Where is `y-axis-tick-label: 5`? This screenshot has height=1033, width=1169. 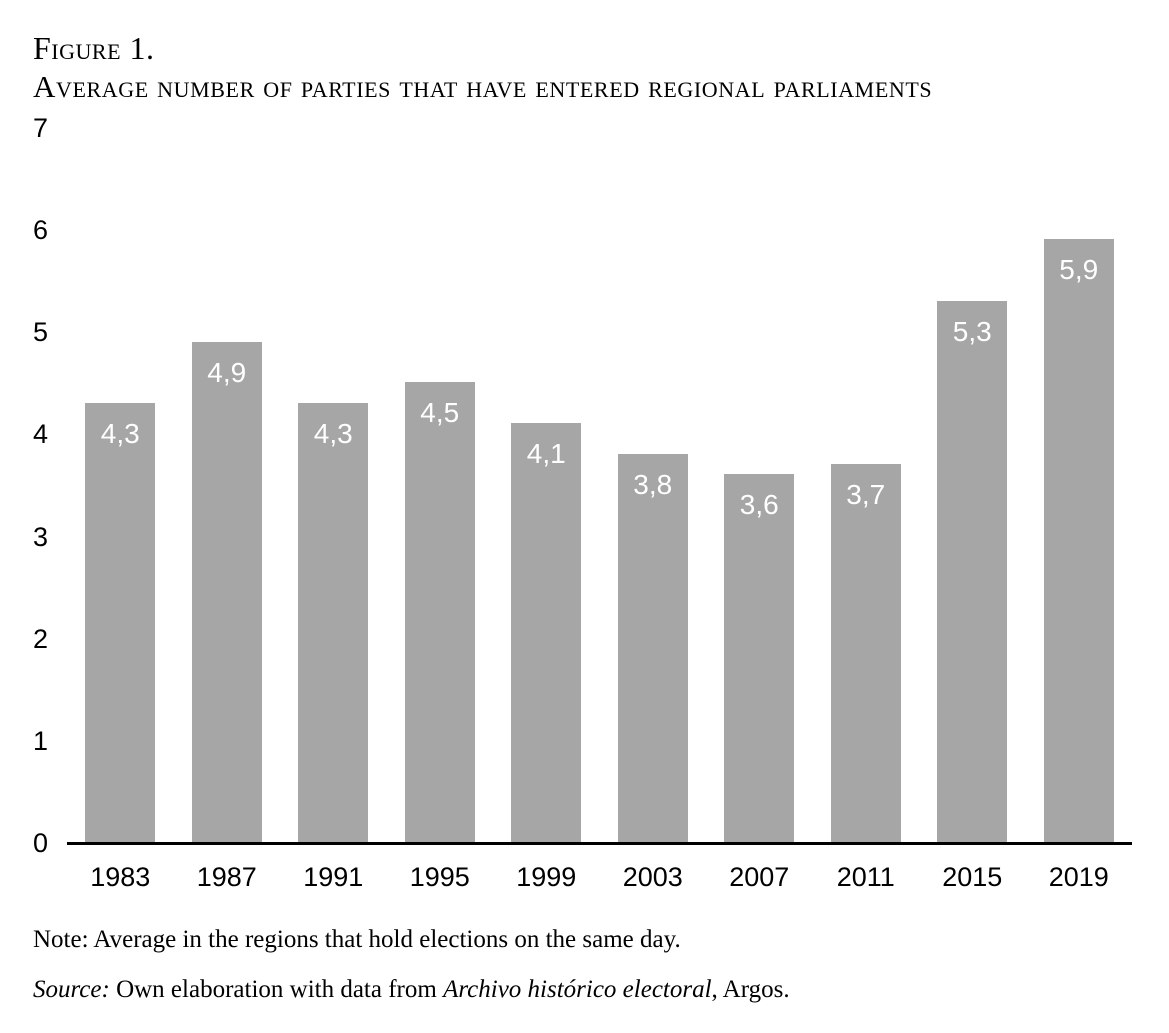 y-axis-tick-label: 5 is located at coordinates (41, 332).